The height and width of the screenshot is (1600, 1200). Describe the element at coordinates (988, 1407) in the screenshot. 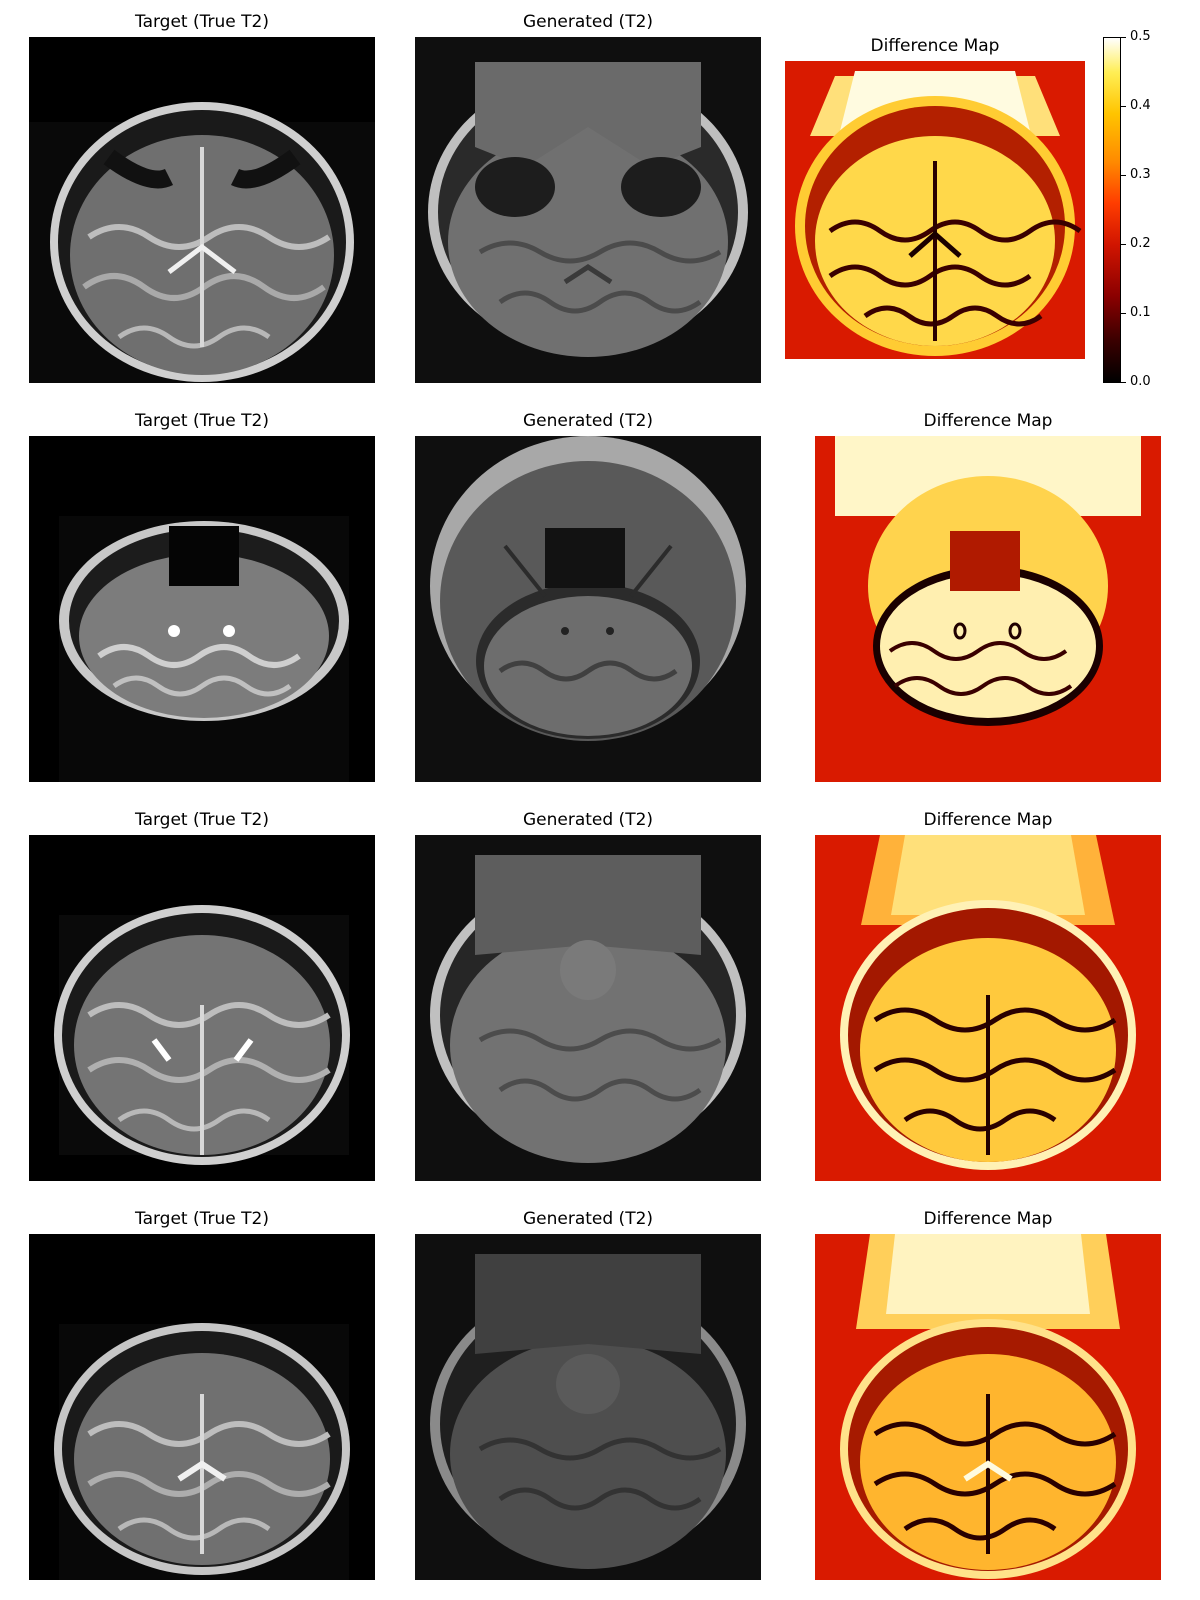

I see `row4-difference-map` at that location.